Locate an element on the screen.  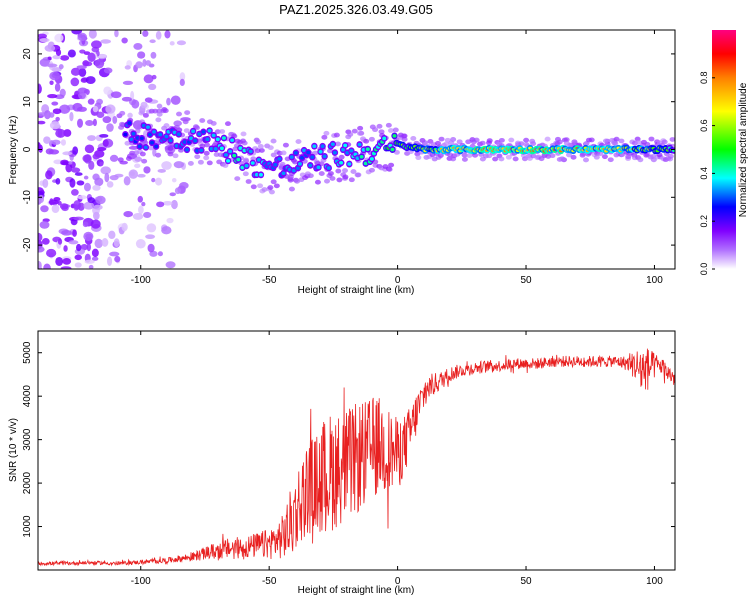
x-tick-label: 50 is located at coordinates (526, 581).